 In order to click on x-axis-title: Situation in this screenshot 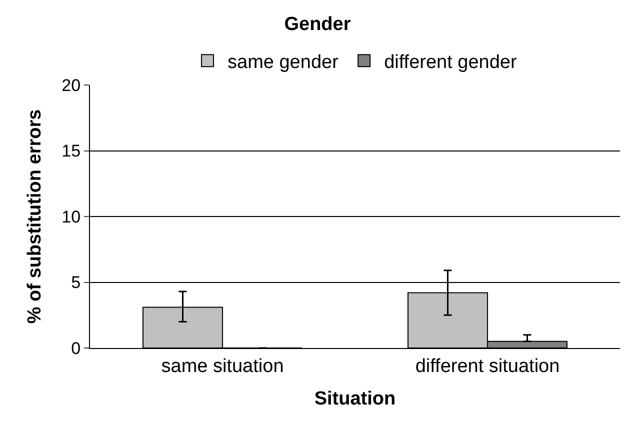, I will do `click(355, 399)`.